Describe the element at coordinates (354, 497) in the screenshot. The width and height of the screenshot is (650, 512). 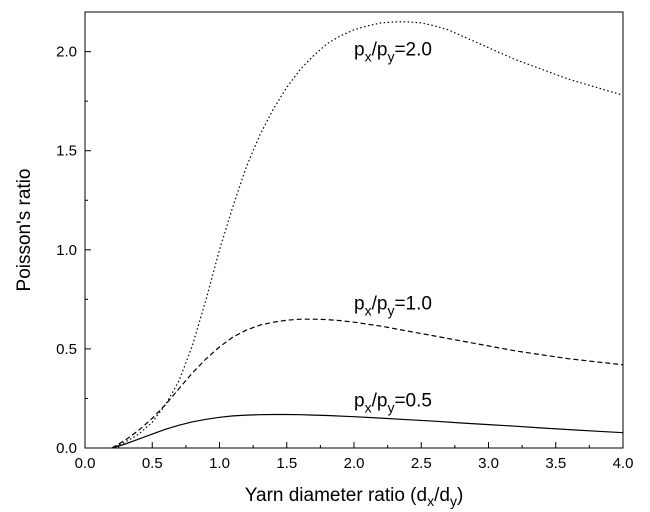
I see `x-axis-title: Yarn diameter ratio (dx/dy)` at that location.